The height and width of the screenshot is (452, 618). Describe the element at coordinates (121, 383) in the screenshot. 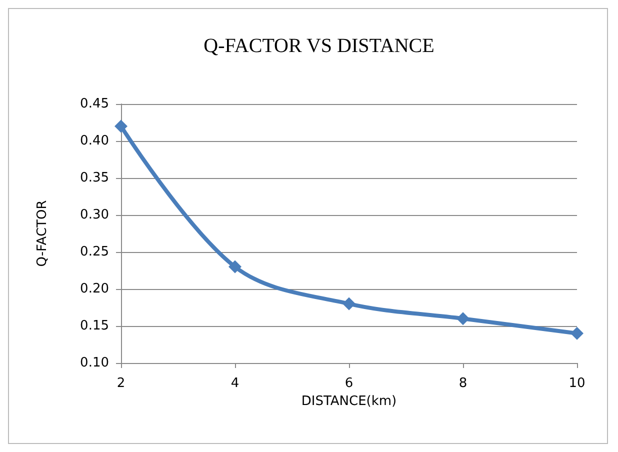

I see `x-tick-label: 2` at that location.